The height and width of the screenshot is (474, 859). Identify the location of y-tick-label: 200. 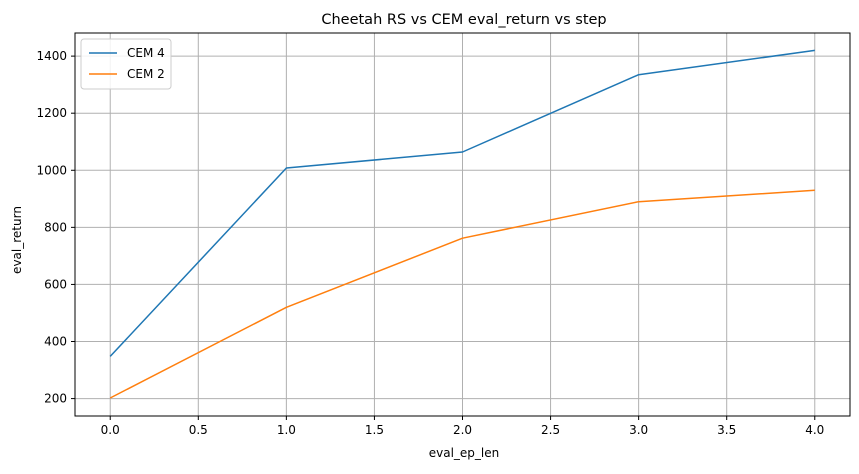
(55, 399).